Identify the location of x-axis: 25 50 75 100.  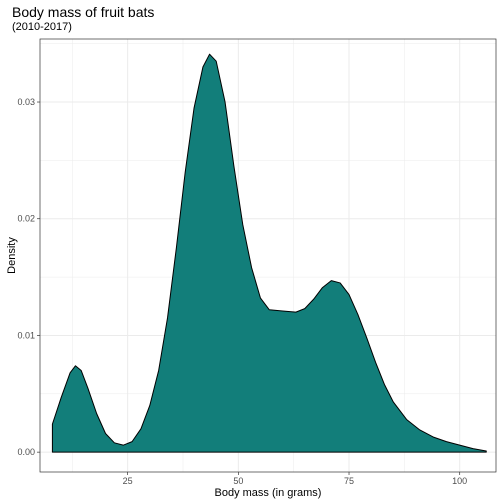
(295, 479).